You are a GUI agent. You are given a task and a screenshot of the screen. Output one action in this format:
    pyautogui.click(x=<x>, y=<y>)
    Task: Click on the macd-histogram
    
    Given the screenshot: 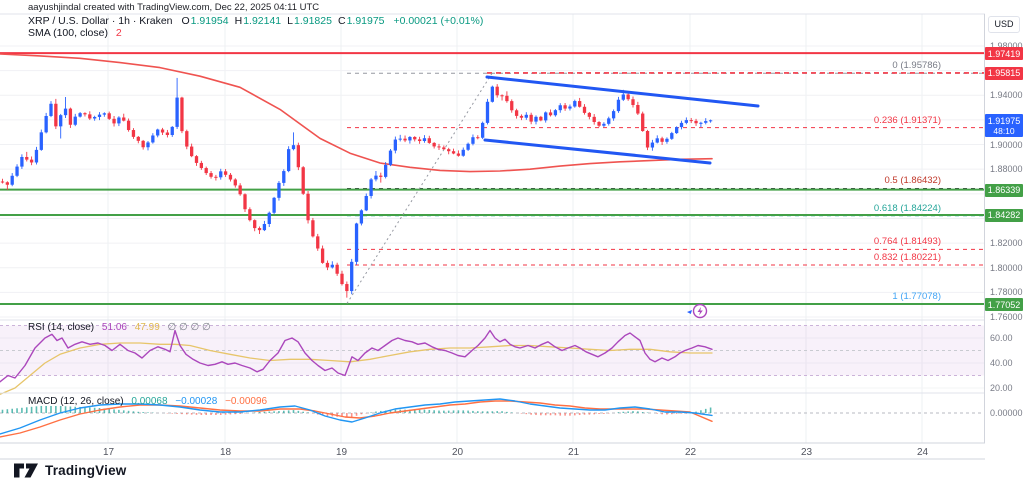 What is the action you would take?
    pyautogui.click(x=356, y=411)
    